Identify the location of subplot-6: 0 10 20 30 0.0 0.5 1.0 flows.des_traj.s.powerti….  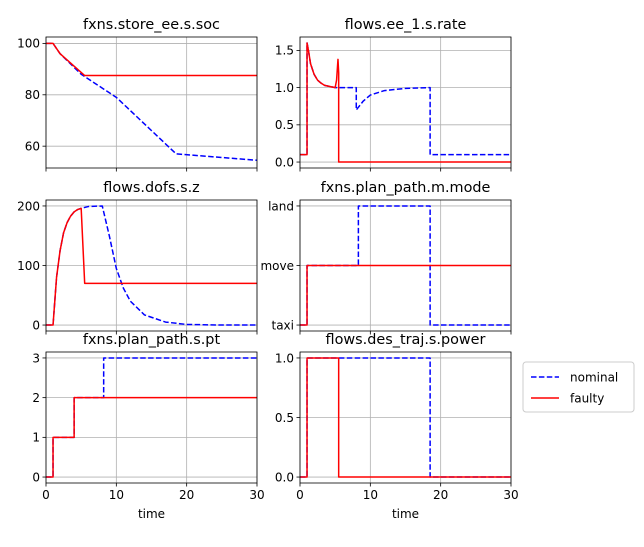
(397, 426).